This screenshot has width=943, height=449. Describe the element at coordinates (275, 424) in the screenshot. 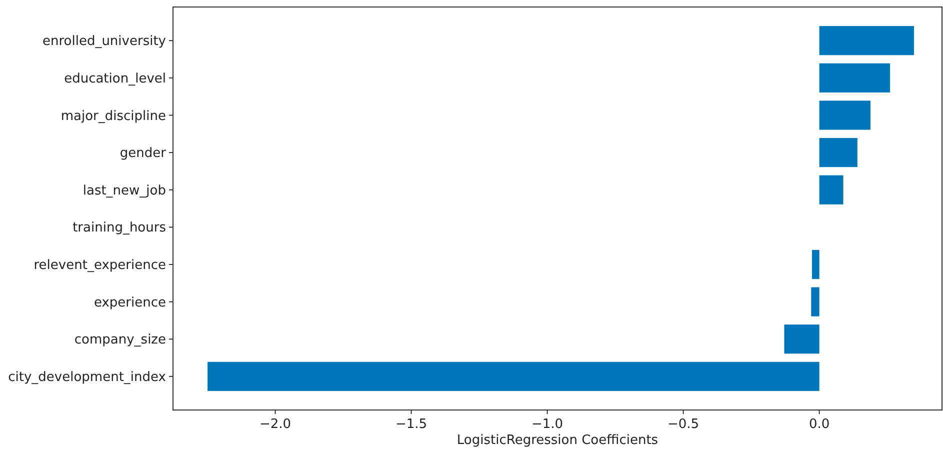

I see `x-tick-label: −2.0` at that location.